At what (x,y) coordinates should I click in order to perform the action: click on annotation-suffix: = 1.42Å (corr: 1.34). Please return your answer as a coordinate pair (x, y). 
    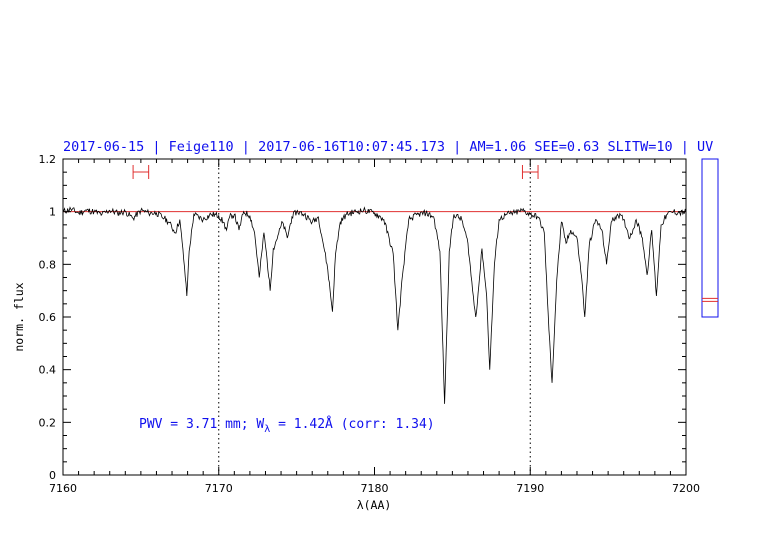
    Looking at the image, I should click on (352, 424).